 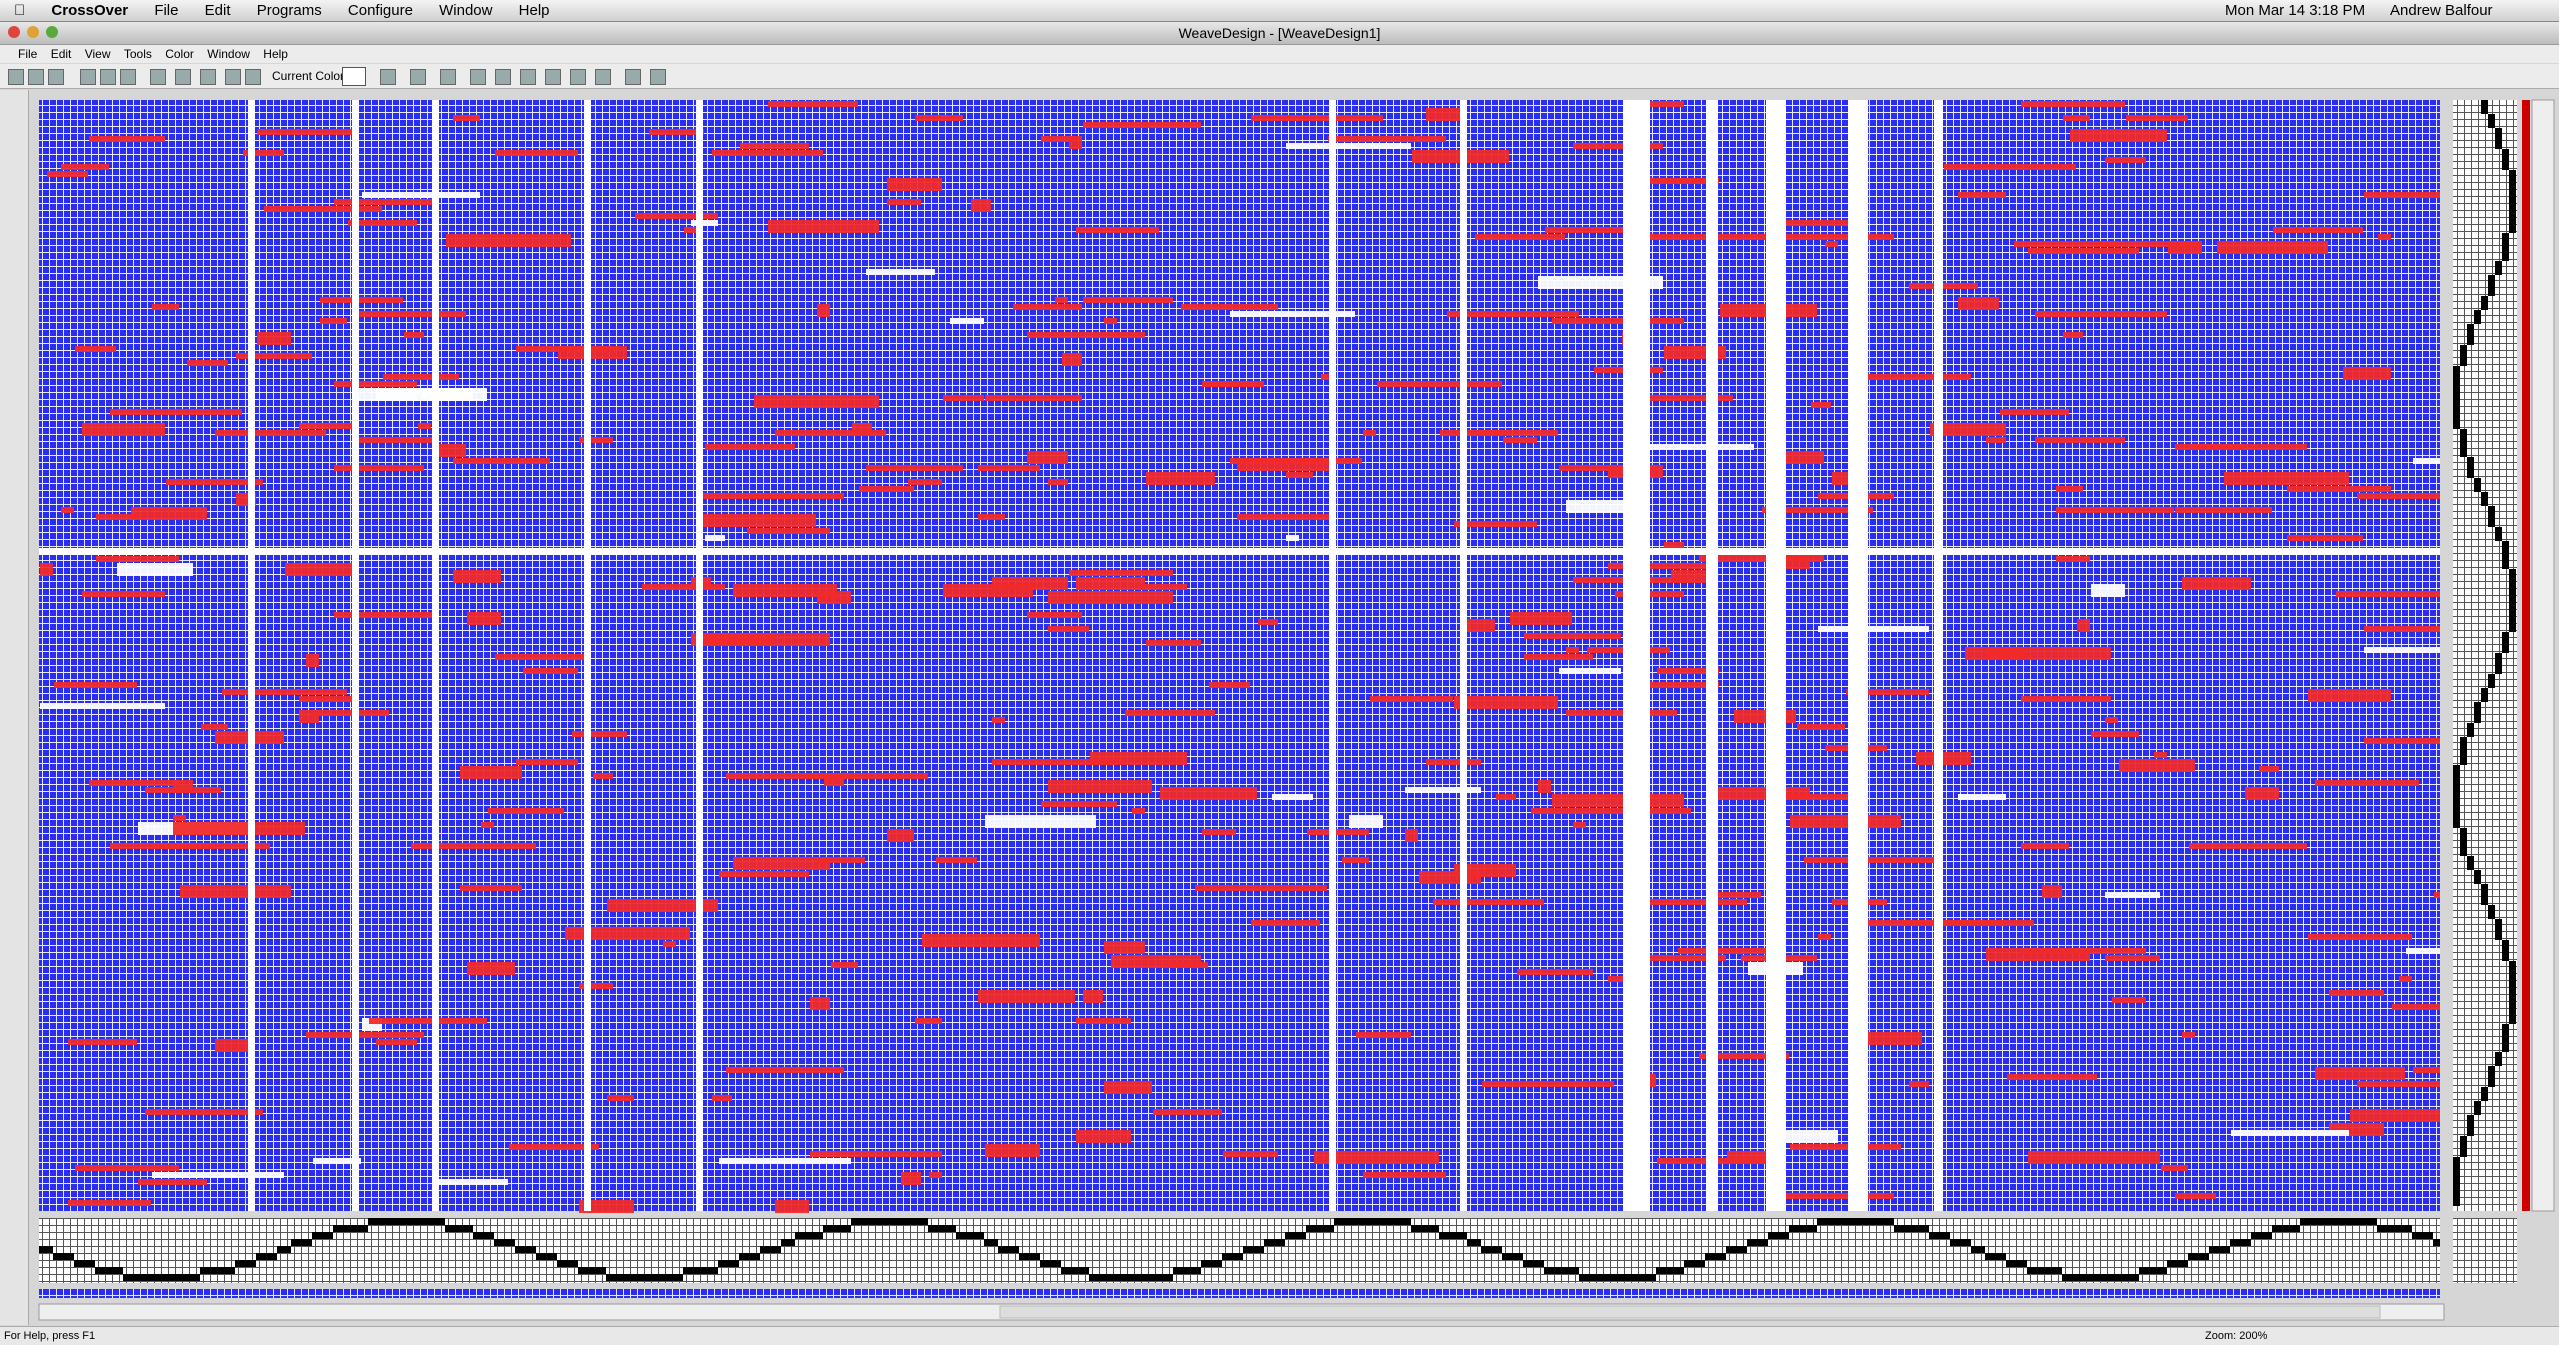 I want to click on column-gap, so click(x=435, y=655).